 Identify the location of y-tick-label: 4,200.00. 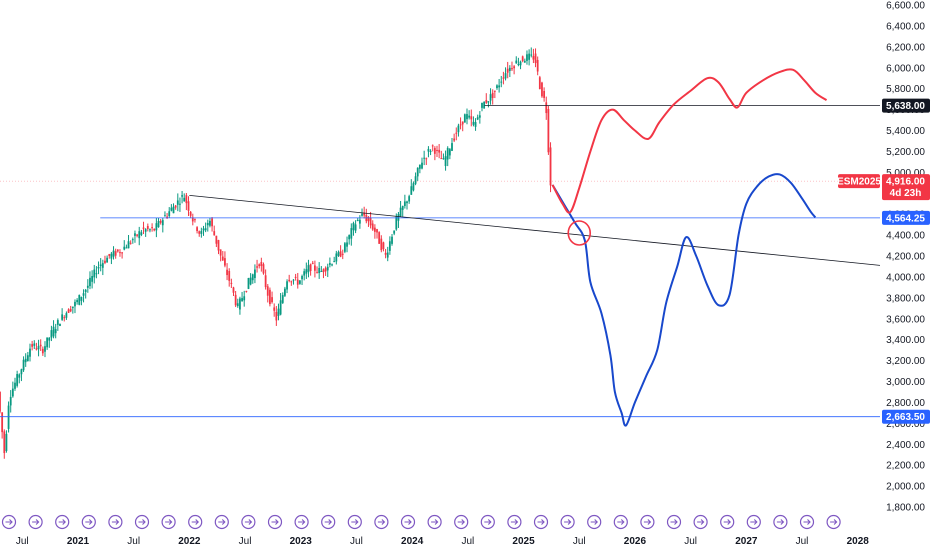
(905, 257).